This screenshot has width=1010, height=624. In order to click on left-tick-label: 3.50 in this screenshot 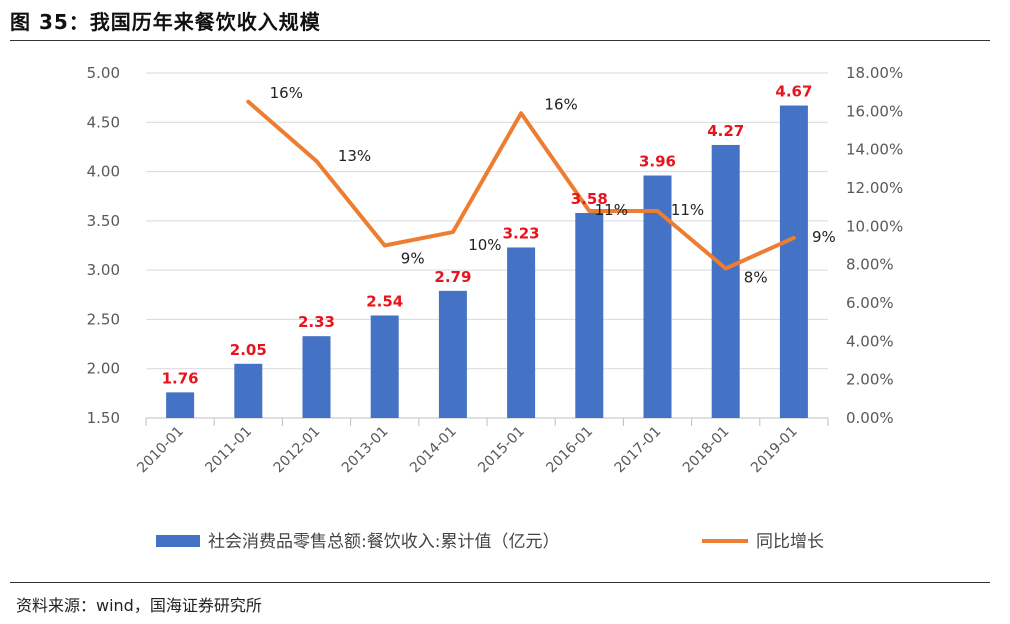, I will do `click(103, 221)`.